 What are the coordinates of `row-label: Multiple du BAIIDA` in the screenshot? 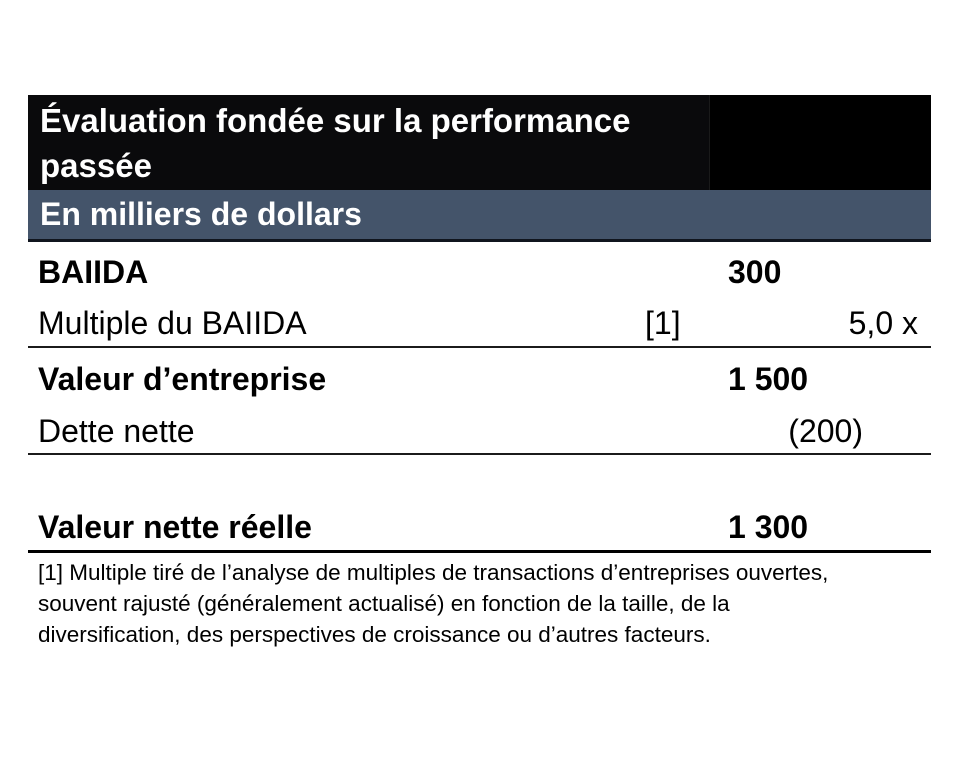 It's located at (172, 323).